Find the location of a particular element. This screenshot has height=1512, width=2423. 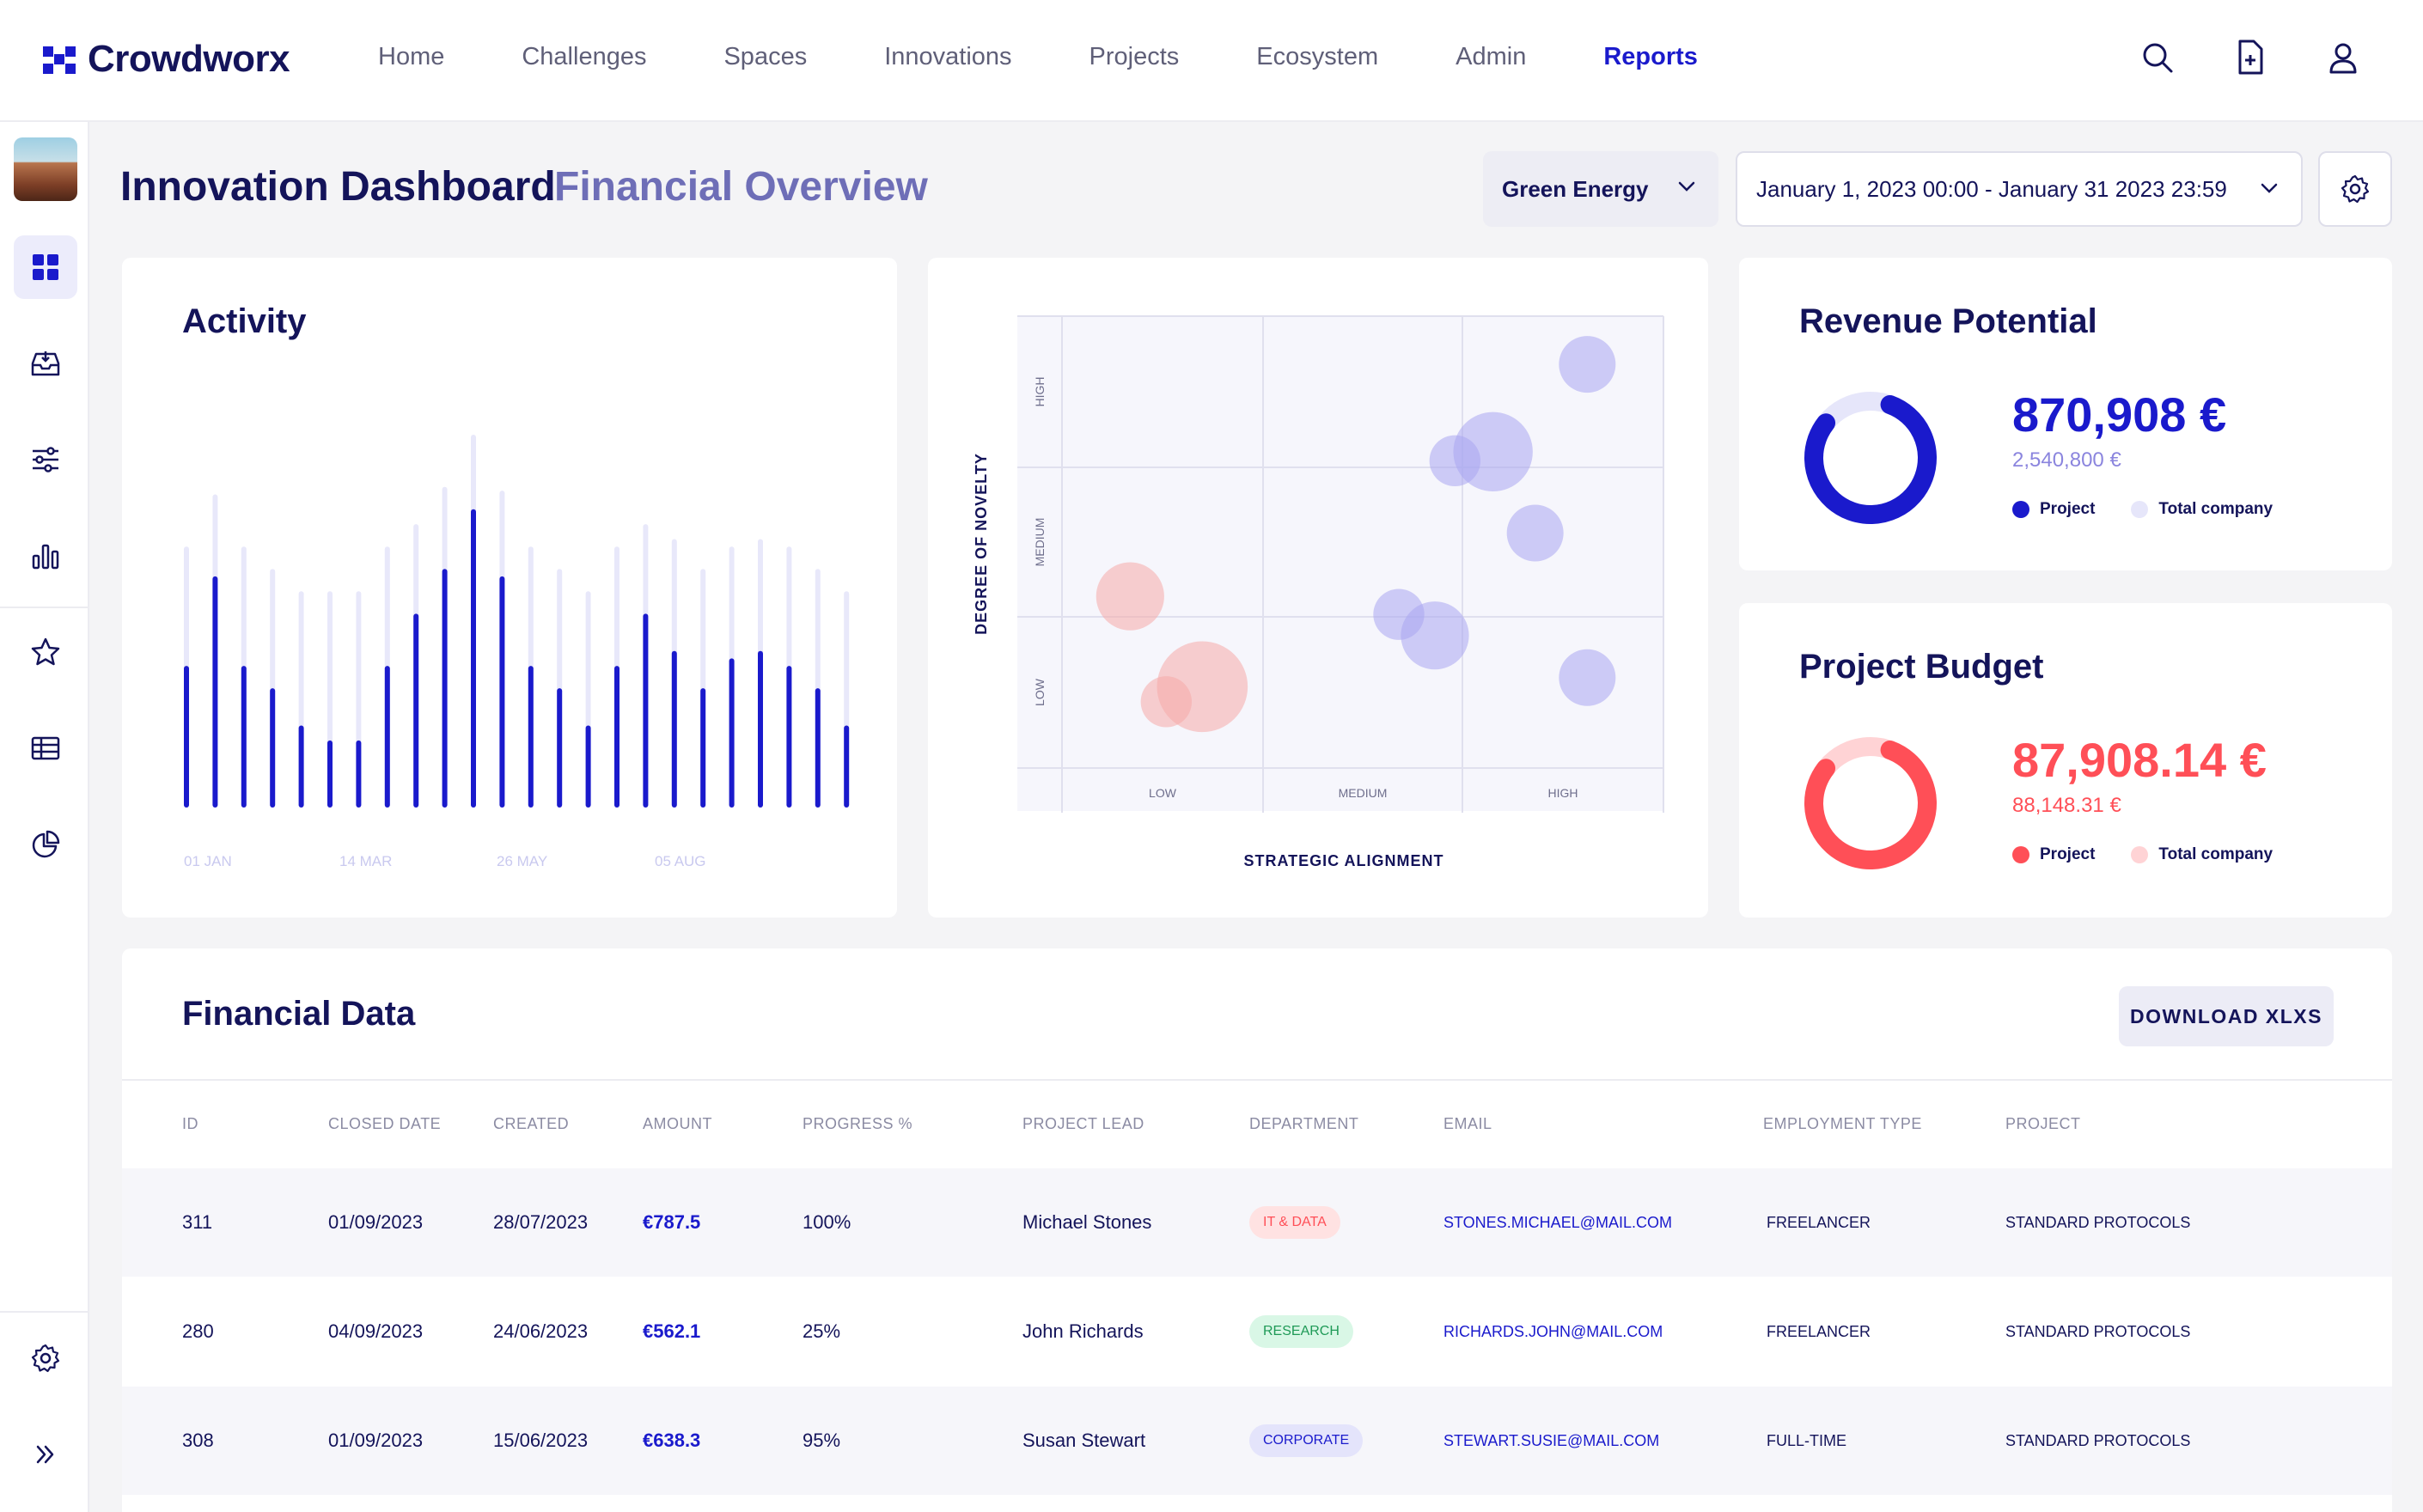

column-header: AMOUNT is located at coordinates (677, 1123).